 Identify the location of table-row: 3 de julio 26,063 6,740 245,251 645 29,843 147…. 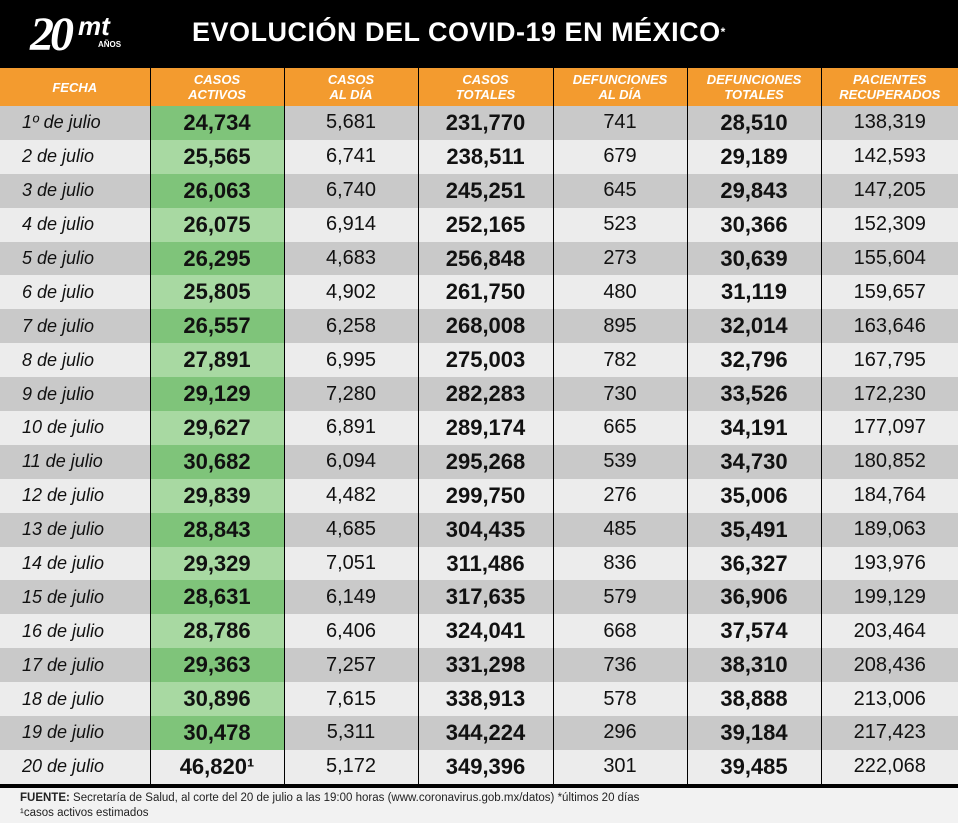
(479, 190).